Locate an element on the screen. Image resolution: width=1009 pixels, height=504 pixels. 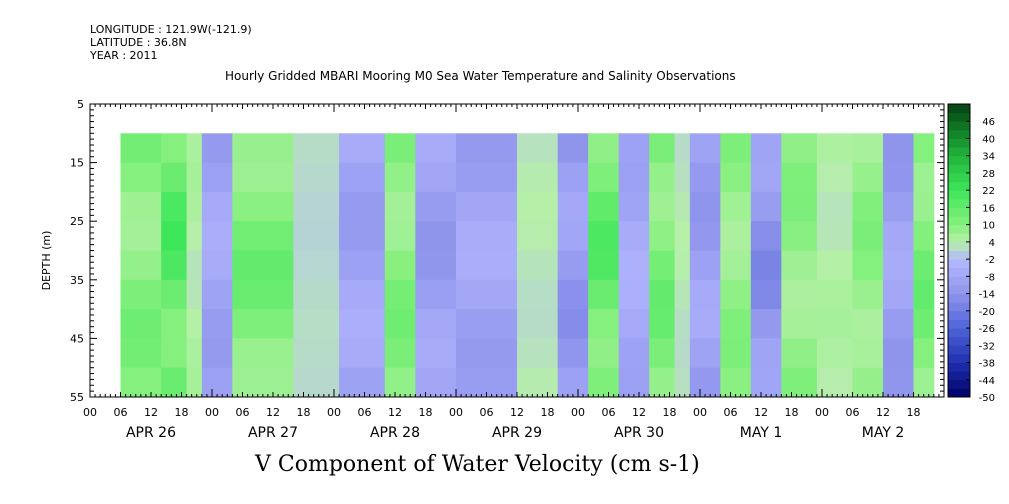
colorbar-label: -50 is located at coordinates (987, 398).